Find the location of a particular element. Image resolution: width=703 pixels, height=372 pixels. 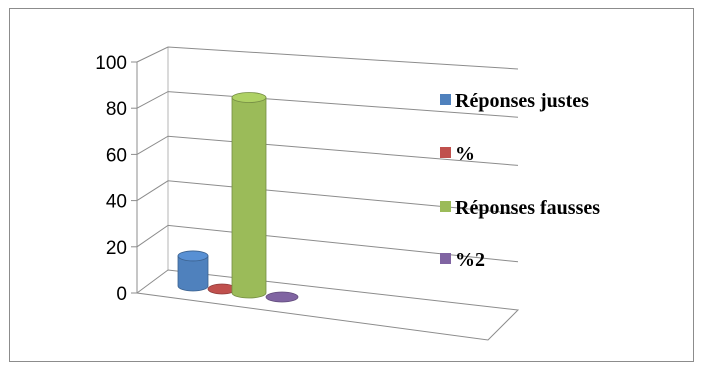

legend-label: % is located at coordinates (465, 154).